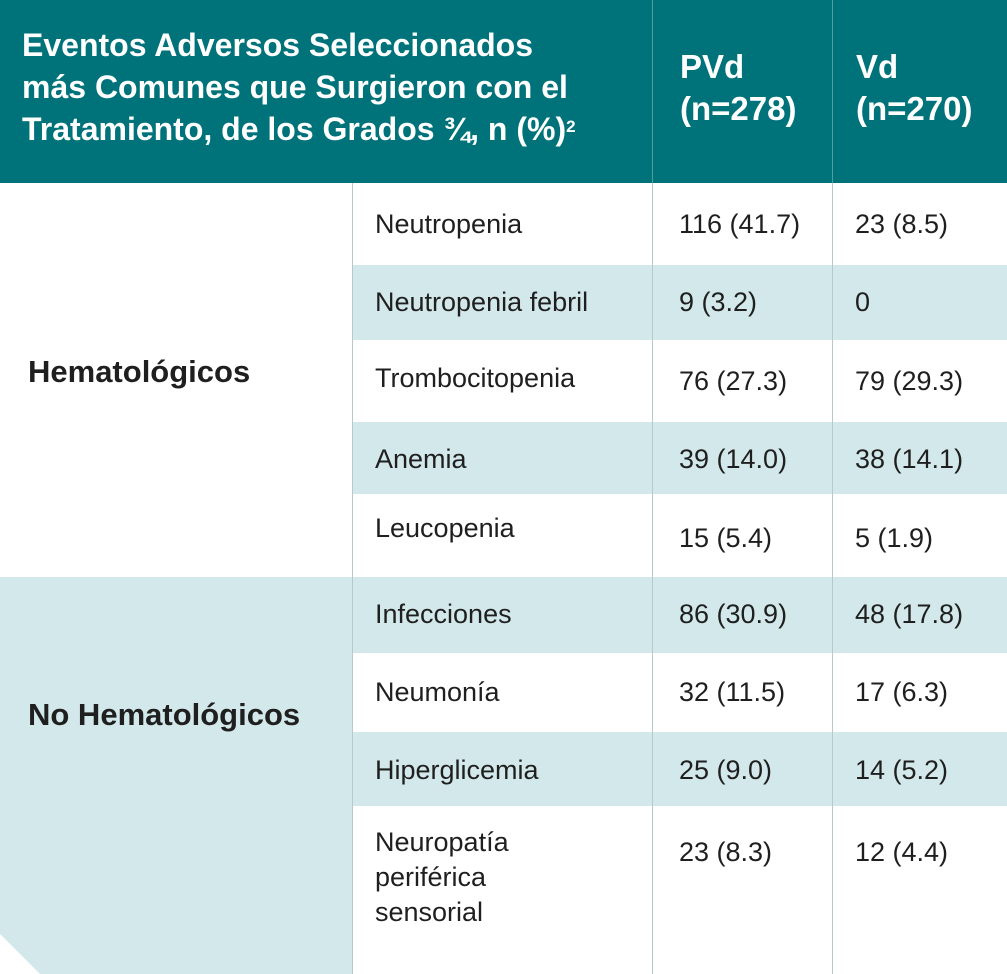 The image size is (1007, 974). What do you see at coordinates (894, 538) in the screenshot?
I see `value-vd: 5 (1.9)` at bounding box center [894, 538].